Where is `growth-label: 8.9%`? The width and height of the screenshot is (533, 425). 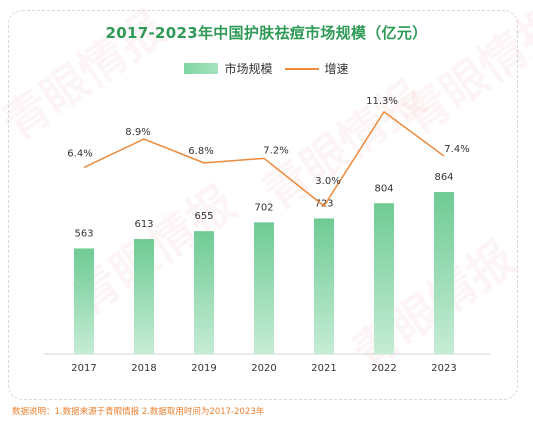 growth-label: 8.9% is located at coordinates (137, 132).